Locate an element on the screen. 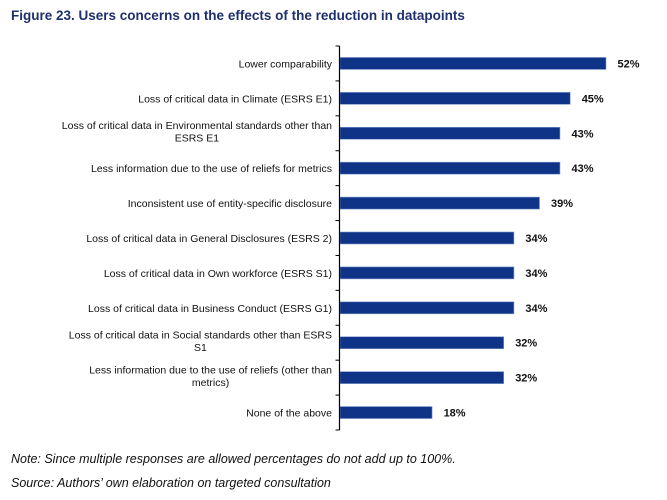 The width and height of the screenshot is (667, 500). value-label: 45% is located at coordinates (593, 99).